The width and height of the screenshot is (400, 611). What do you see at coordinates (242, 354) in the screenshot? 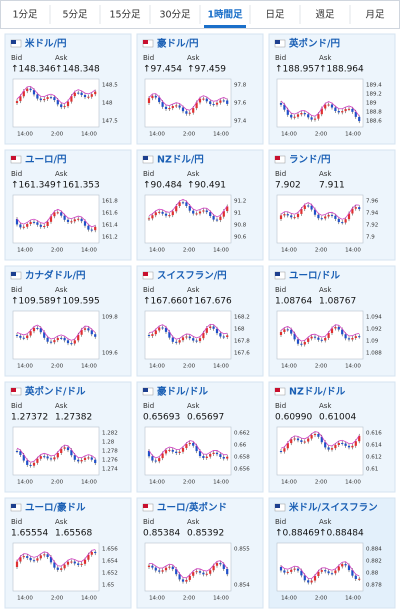
I see `chart-y-label: 167.6` at bounding box center [242, 354].